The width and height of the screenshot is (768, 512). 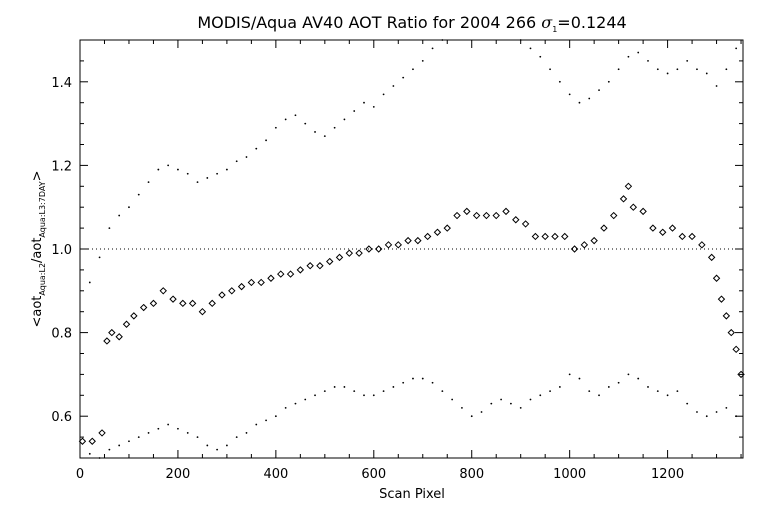 I want to click on x-tick-label: 0, so click(x=80, y=474).